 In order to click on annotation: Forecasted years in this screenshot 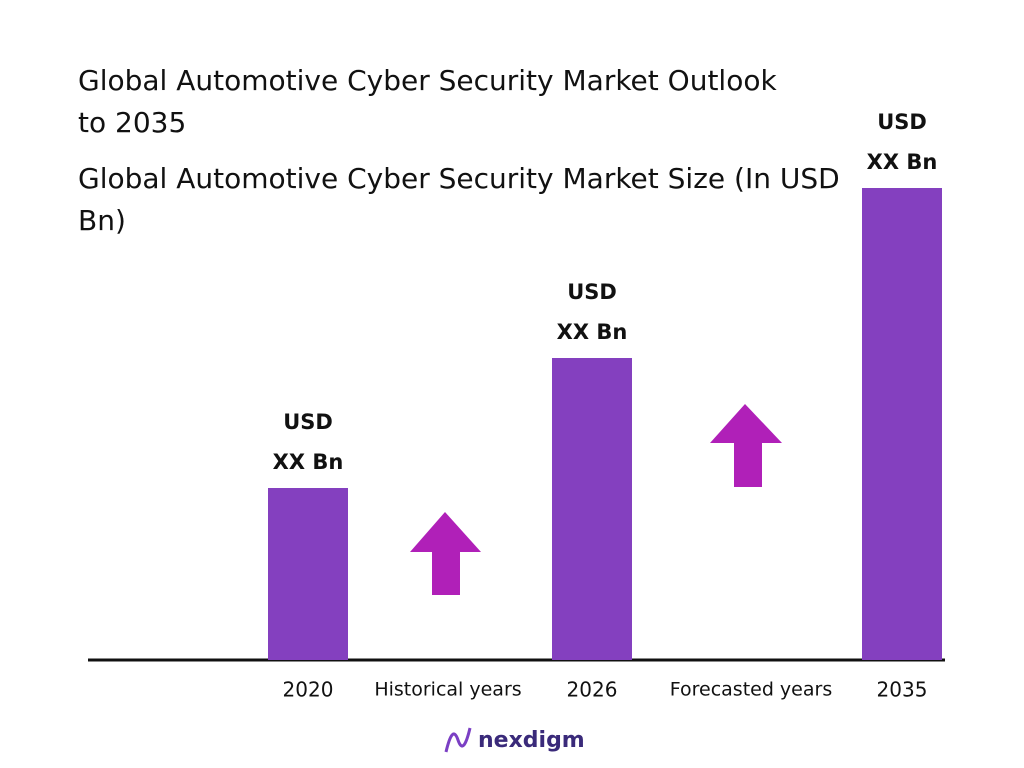, I will do `click(751, 690)`.